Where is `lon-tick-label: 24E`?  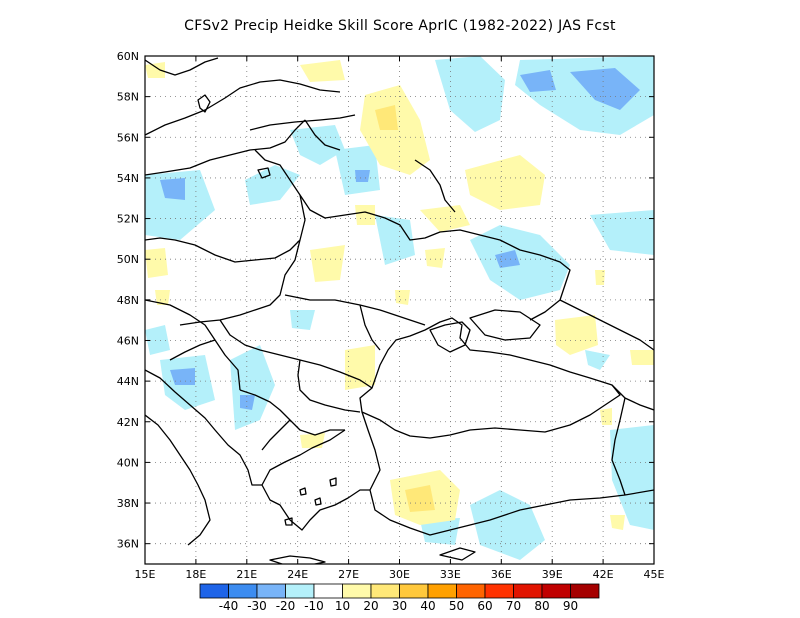 lon-tick-label: 24E is located at coordinates (297, 574).